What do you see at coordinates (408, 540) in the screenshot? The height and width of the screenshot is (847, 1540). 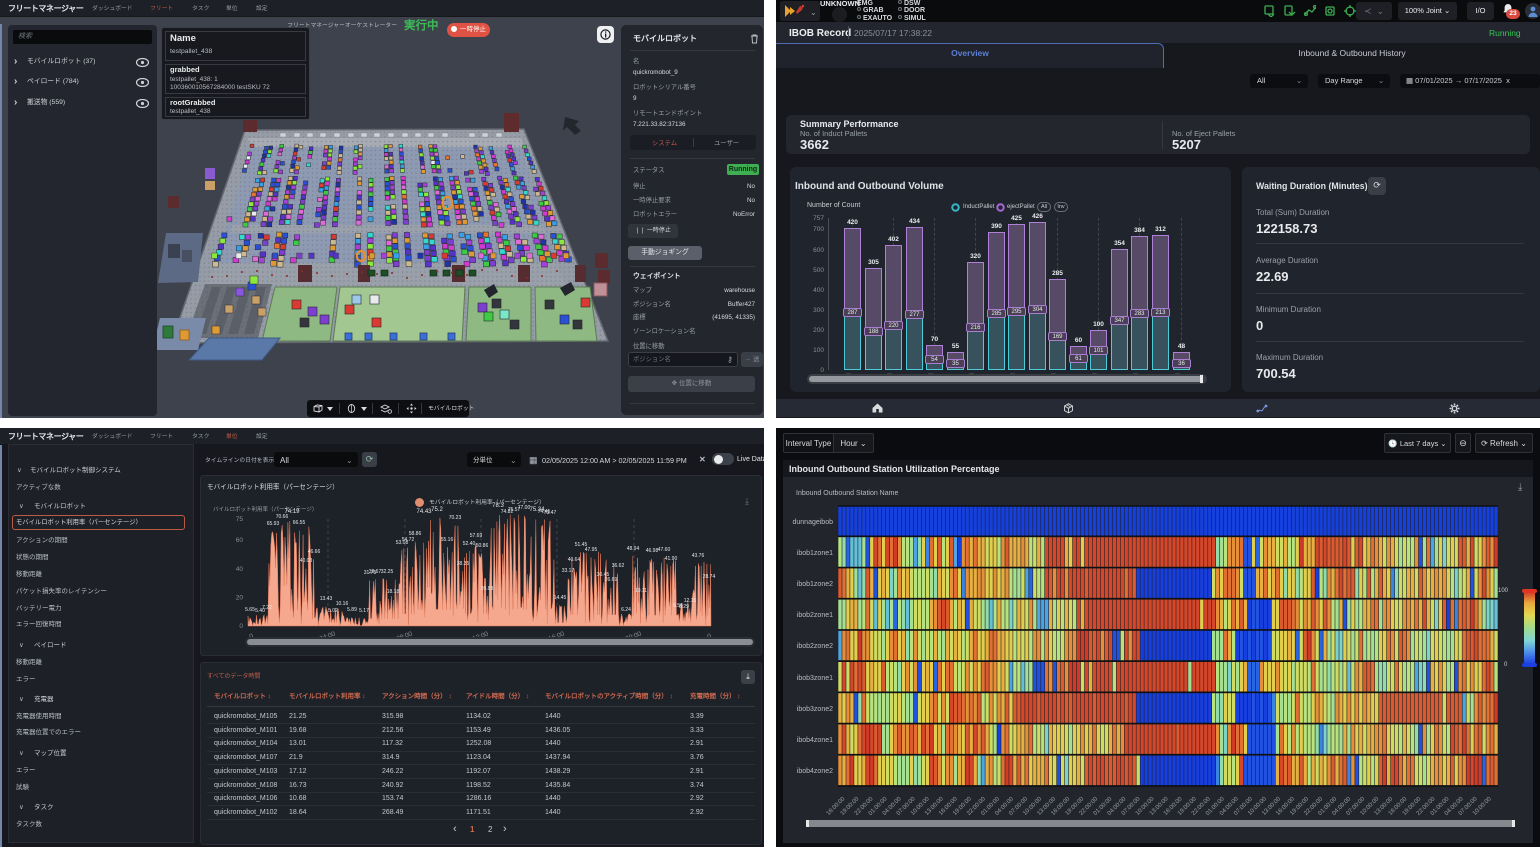 I see `svg-text: 54.72` at bounding box center [408, 540].